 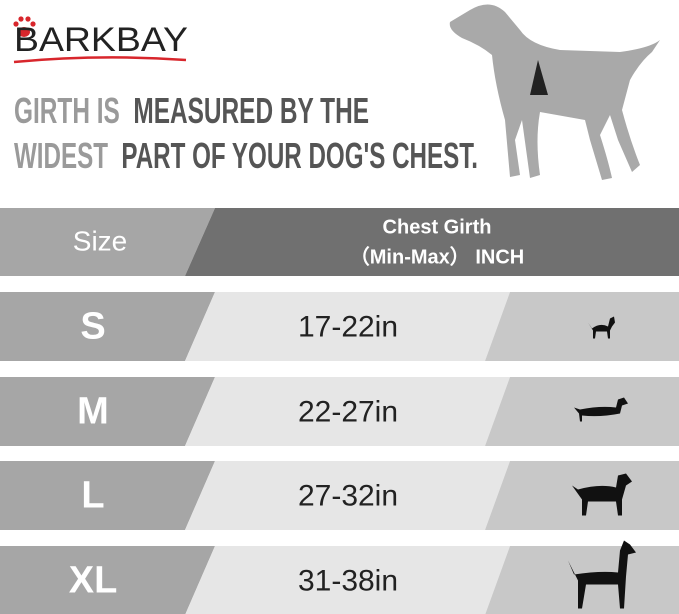 I want to click on logo: BARKBAY, so click(x=100, y=40).